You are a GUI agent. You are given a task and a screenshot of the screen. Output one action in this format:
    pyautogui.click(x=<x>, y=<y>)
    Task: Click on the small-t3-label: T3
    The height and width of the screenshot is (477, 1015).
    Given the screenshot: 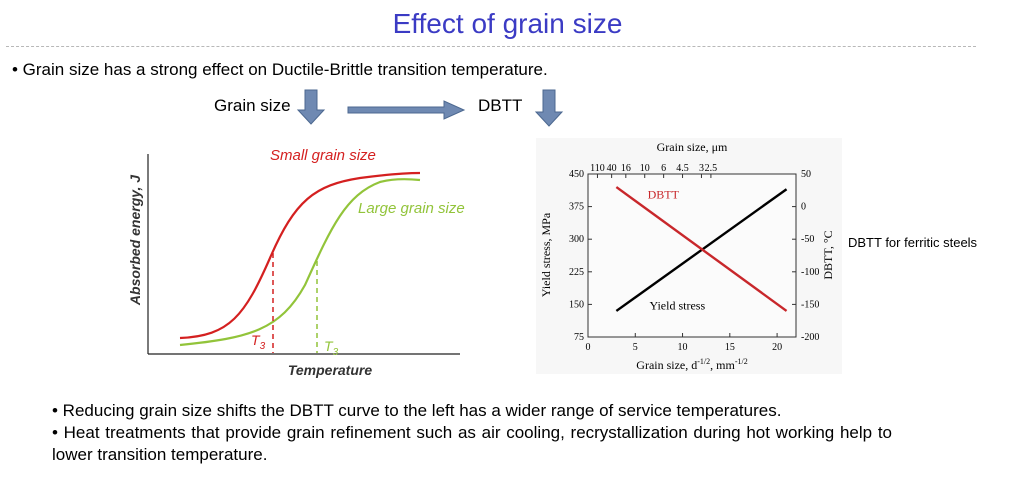 What is the action you would take?
    pyautogui.click(x=258, y=342)
    